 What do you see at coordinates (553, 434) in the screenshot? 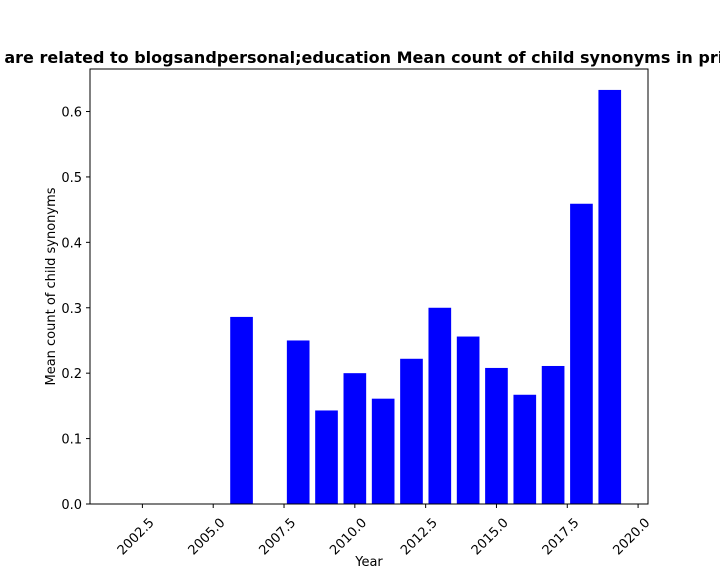
I see `bar-2017` at bounding box center [553, 434].